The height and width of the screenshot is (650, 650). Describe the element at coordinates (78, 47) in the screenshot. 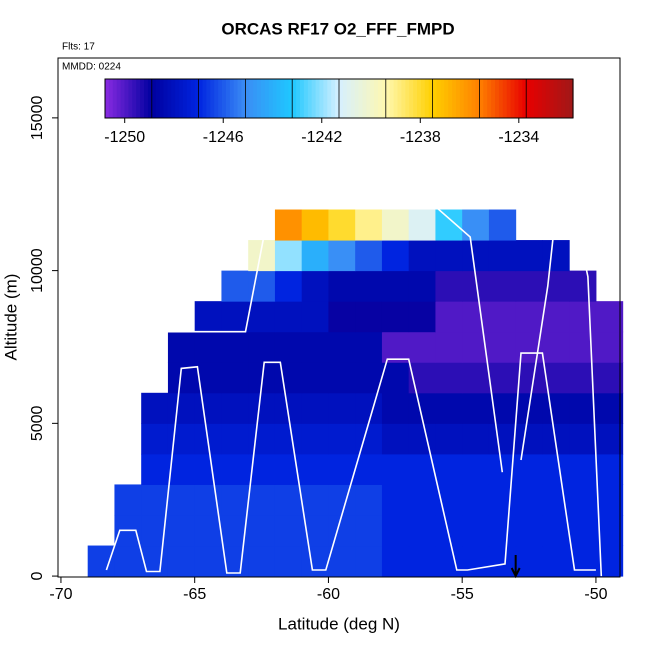

I see `subtitle: Flts: 17` at that location.